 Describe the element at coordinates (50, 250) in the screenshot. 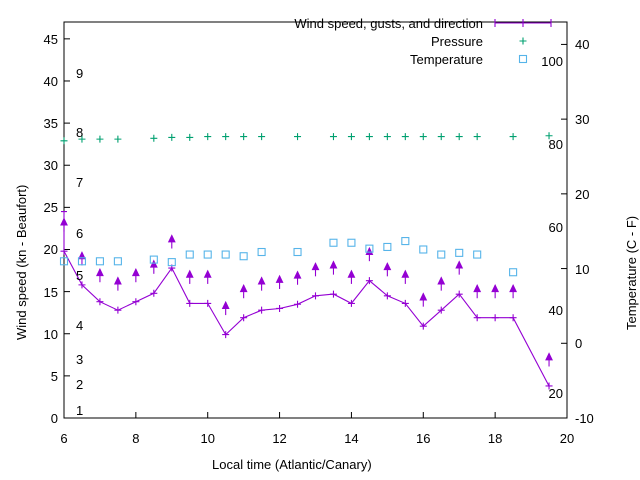

I see `y-tick-label: 20` at that location.